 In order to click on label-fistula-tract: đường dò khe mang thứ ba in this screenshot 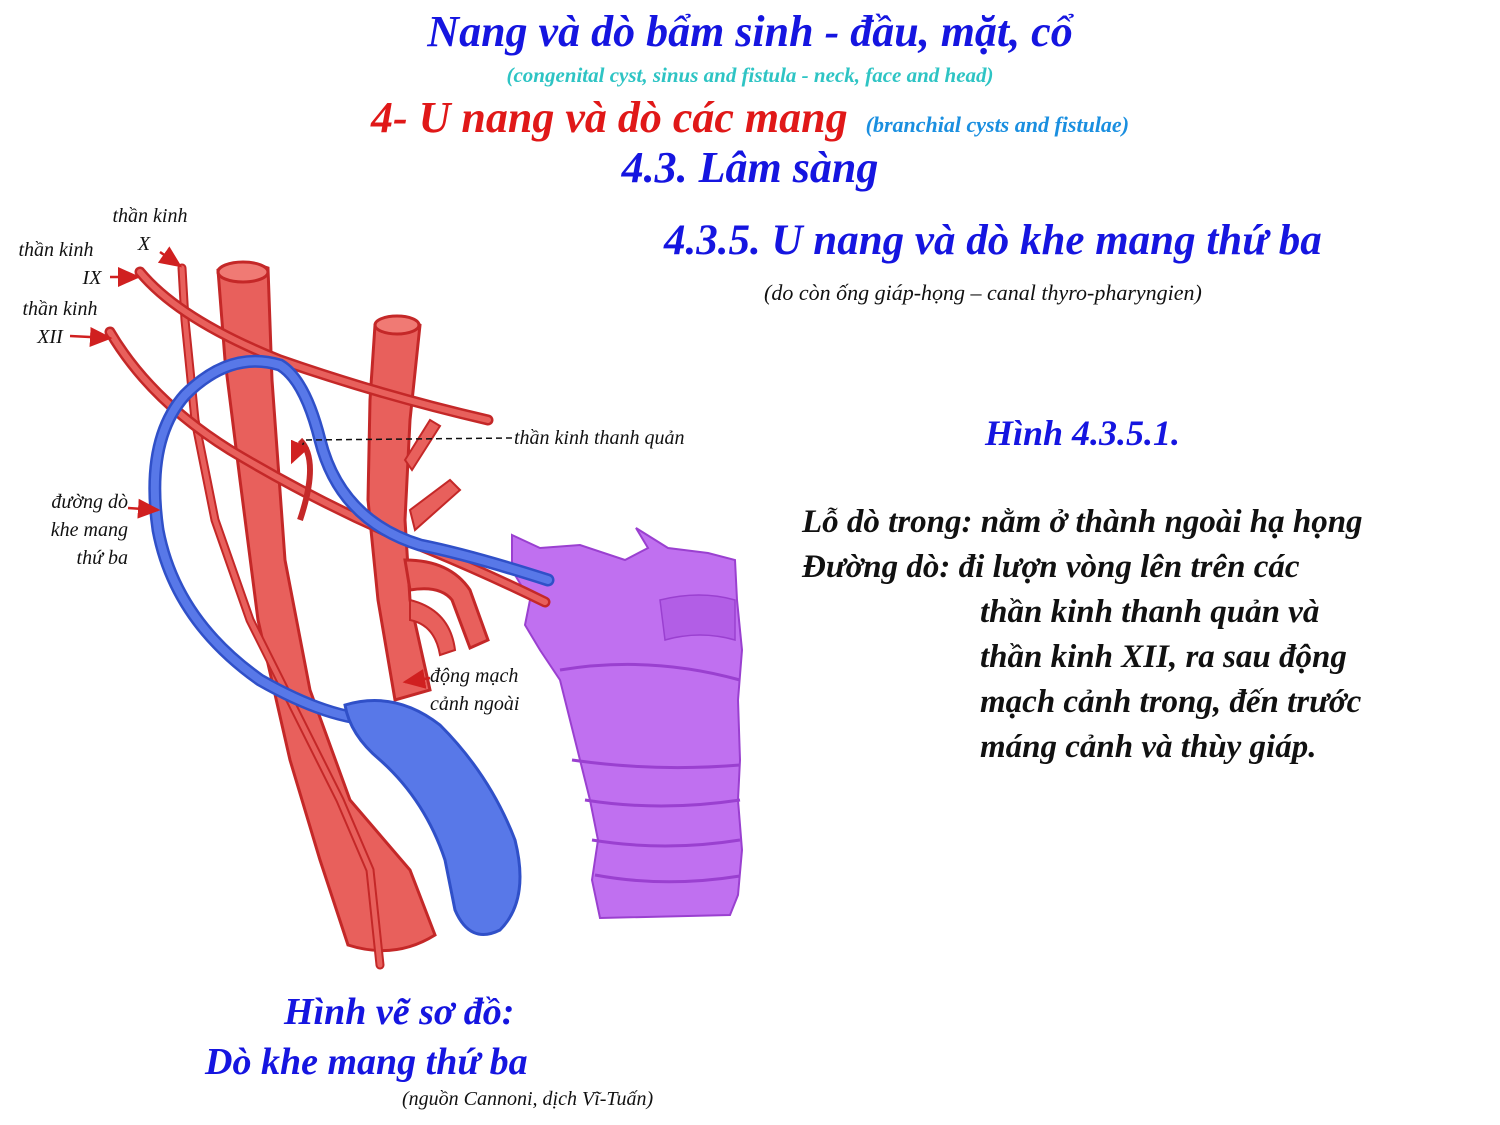, I will do `click(73, 530)`.